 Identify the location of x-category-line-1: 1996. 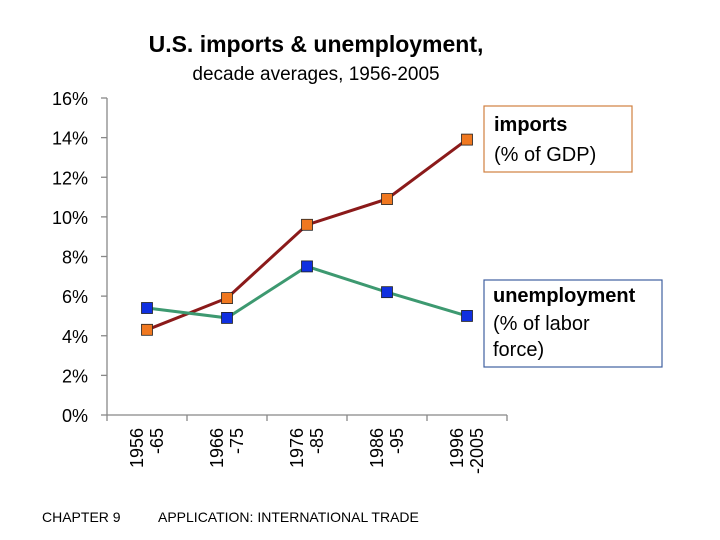
(457, 448).